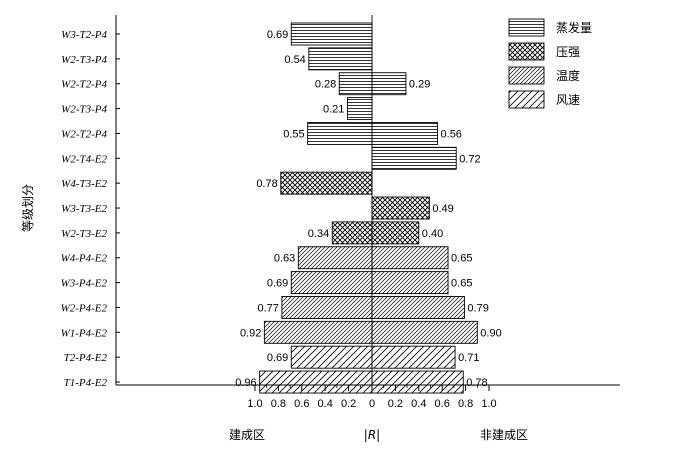 Image resolution: width=677 pixels, height=451 pixels. What do you see at coordinates (419, 85) in the screenshot?
I see `data-label-right-2: 0.29` at bounding box center [419, 85].